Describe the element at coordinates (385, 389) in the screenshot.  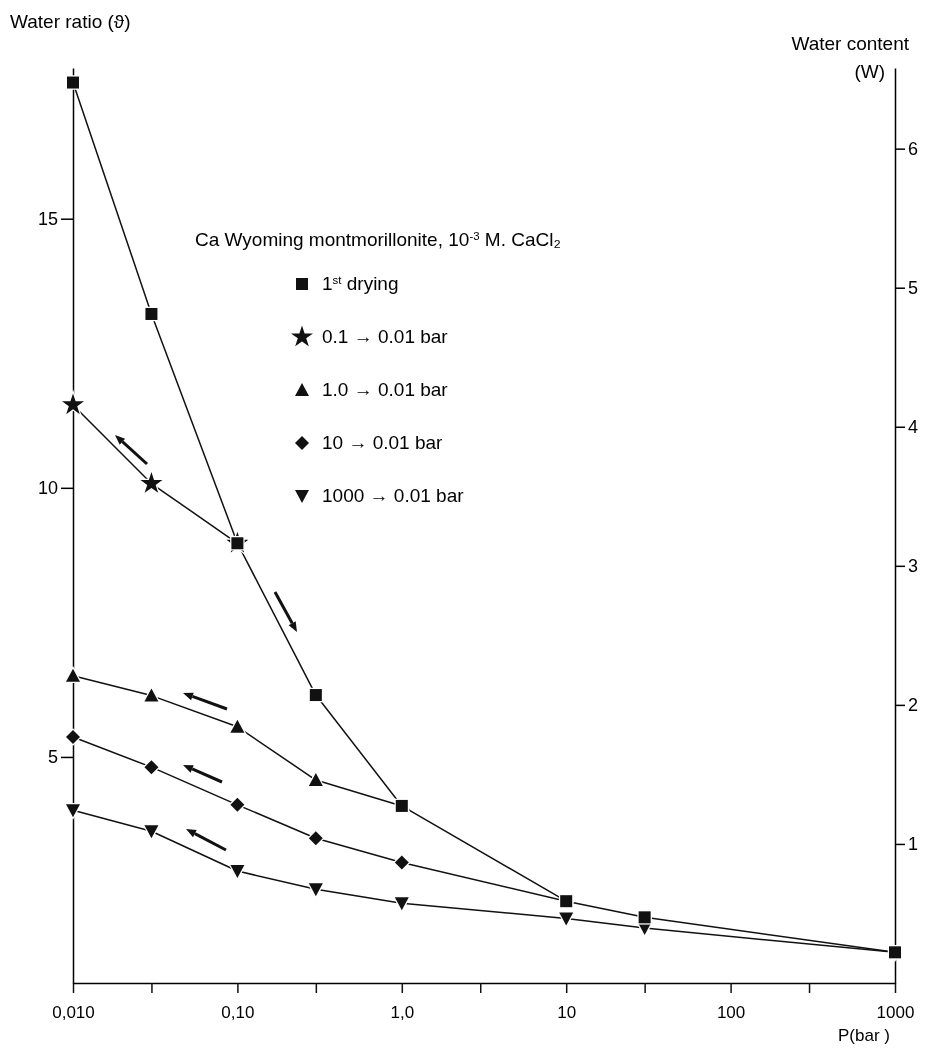
I see `legend-label: 1.0 → 0.01 bar` at that location.